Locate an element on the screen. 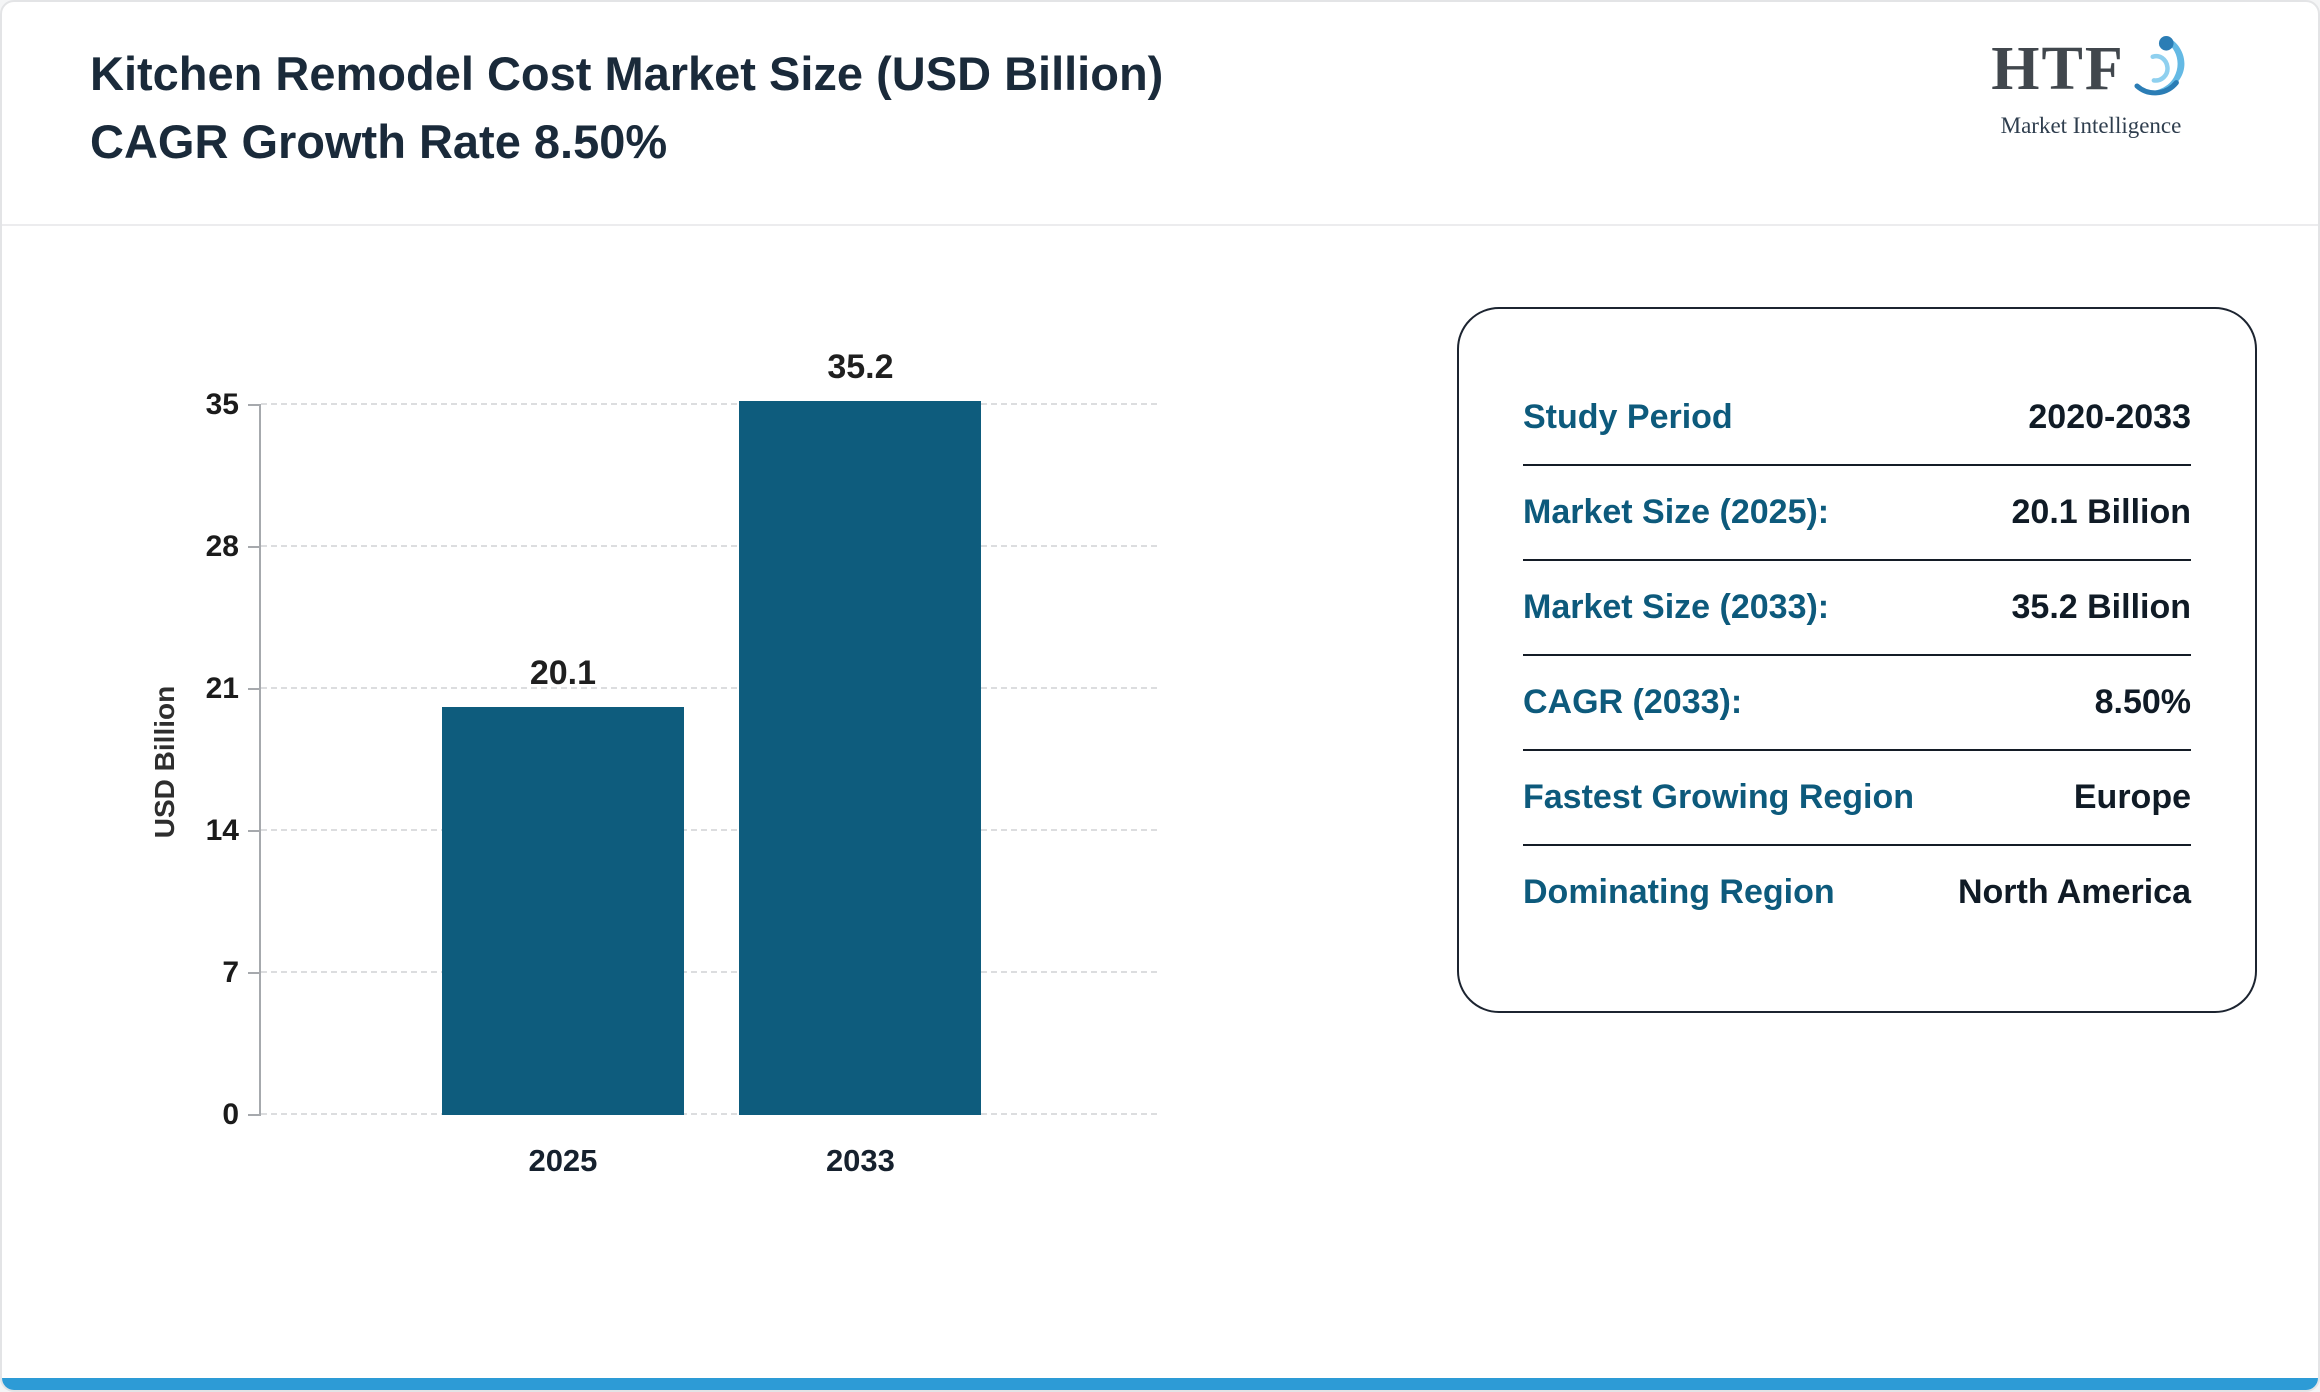 This screenshot has height=1392, width=2320. bottom-accent-strip is located at coordinates (1160, 1384).